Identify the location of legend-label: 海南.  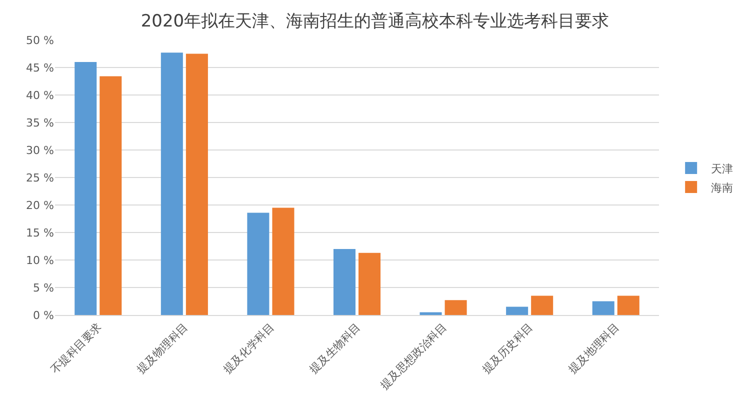
(722, 187).